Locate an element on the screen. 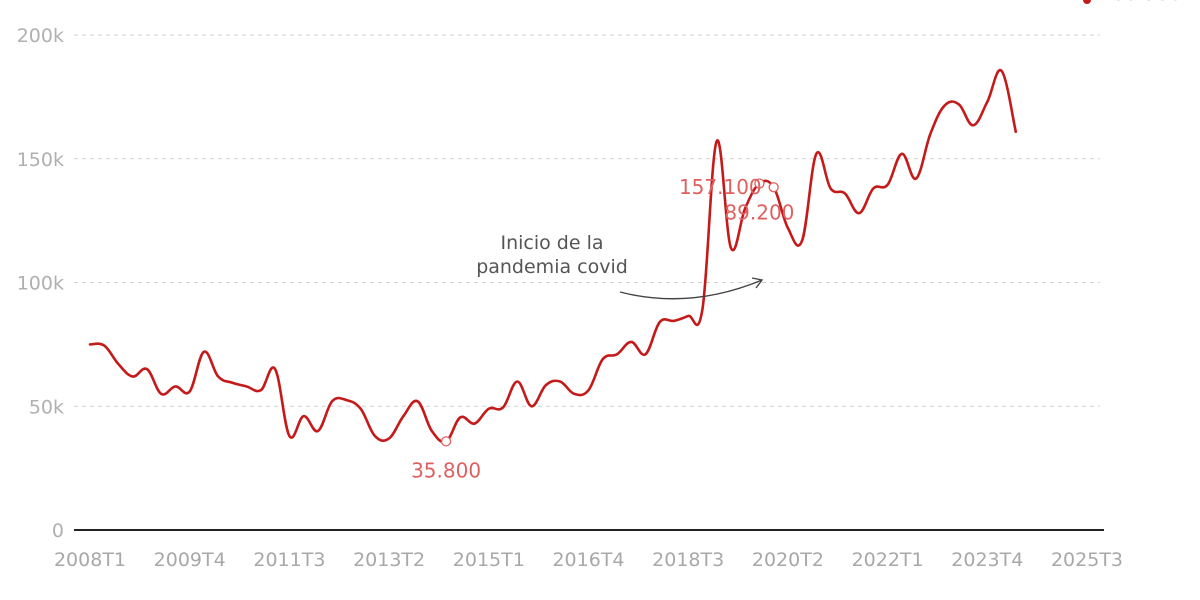  point-value-label: 89.200 is located at coordinates (759, 213).